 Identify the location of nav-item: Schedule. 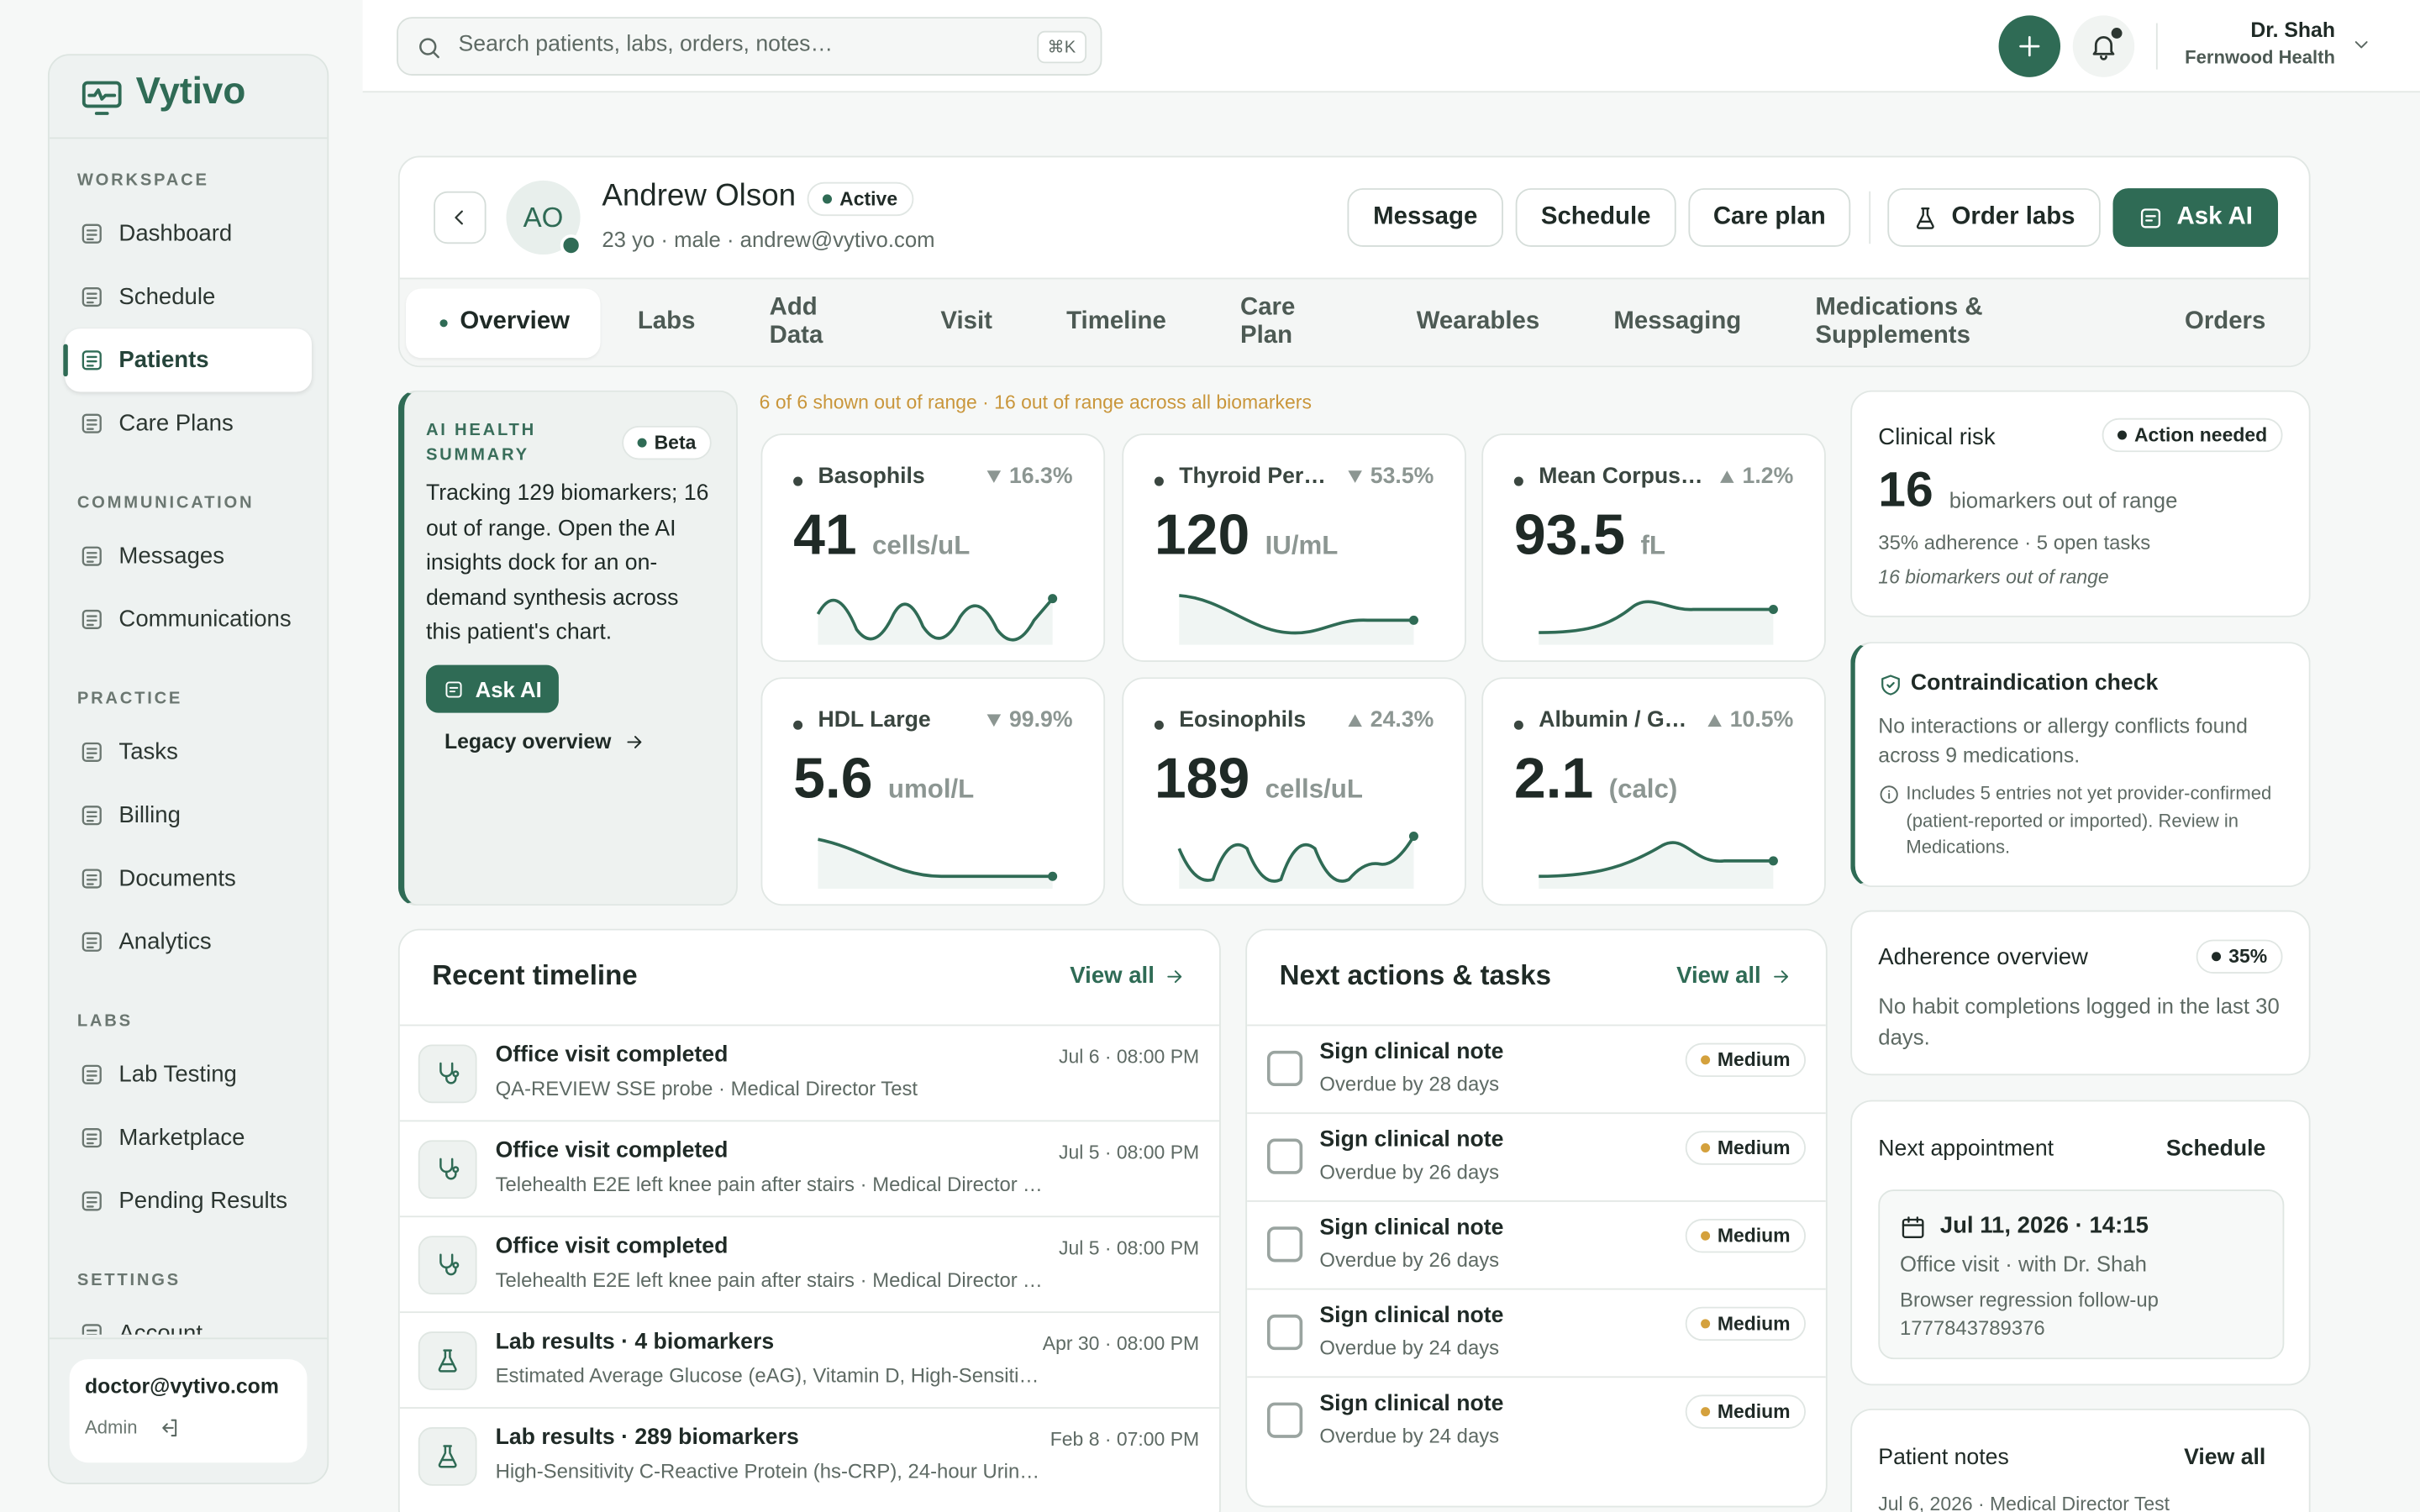
(188, 296).